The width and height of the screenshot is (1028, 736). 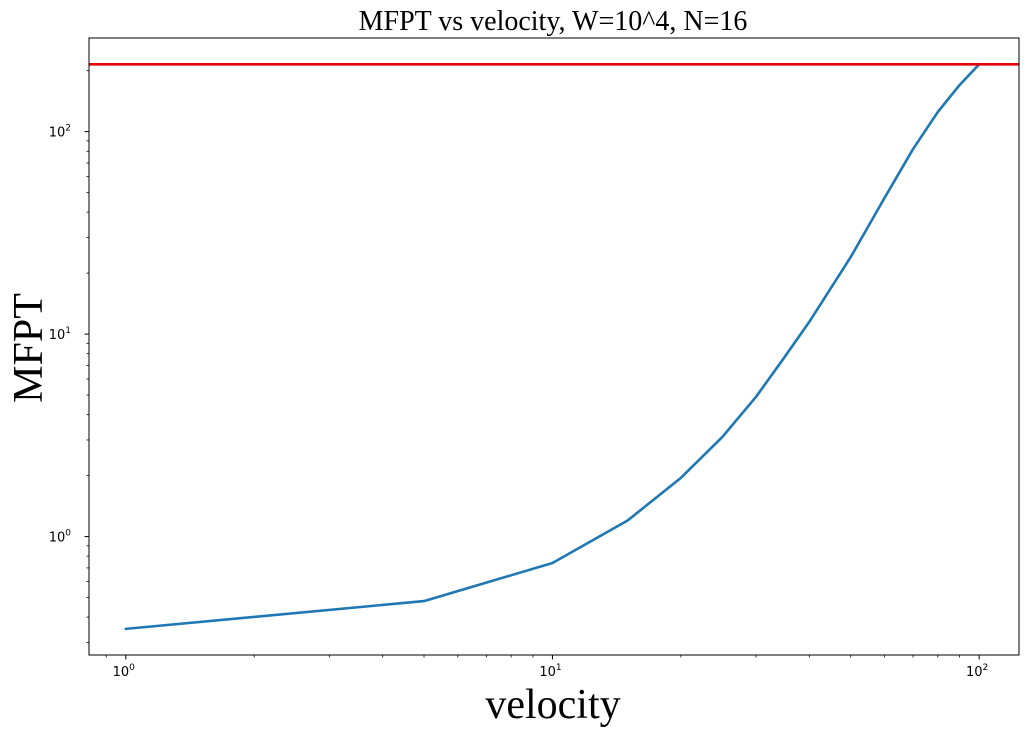 What do you see at coordinates (68, 534) in the screenshot?
I see `y-tick-exponent: 0` at bounding box center [68, 534].